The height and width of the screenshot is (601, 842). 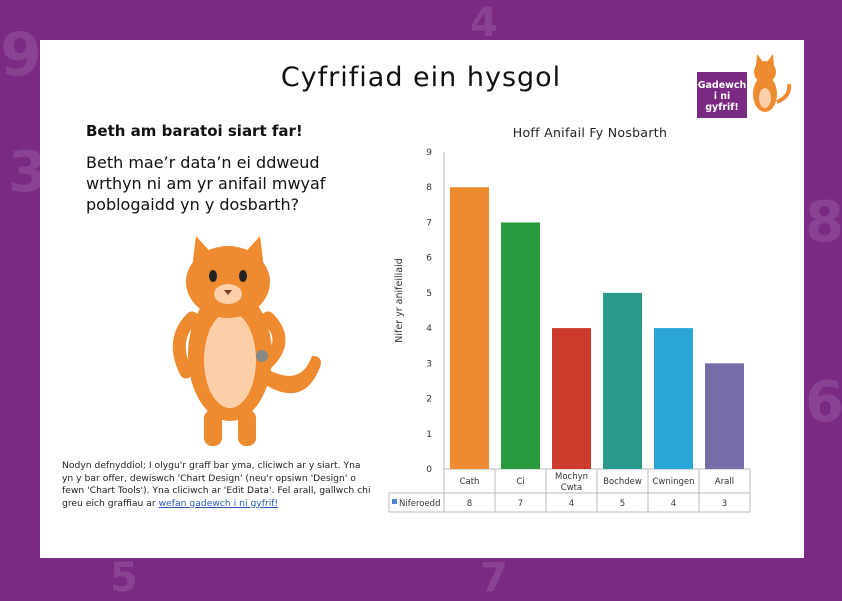 I want to click on section-heading: Beth am baratoi siart far!, so click(x=194, y=131).